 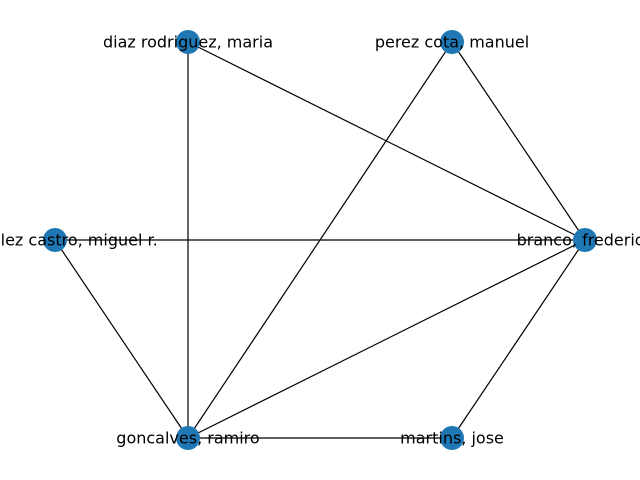 I want to click on edge-branco-martins, so click(x=518, y=339).